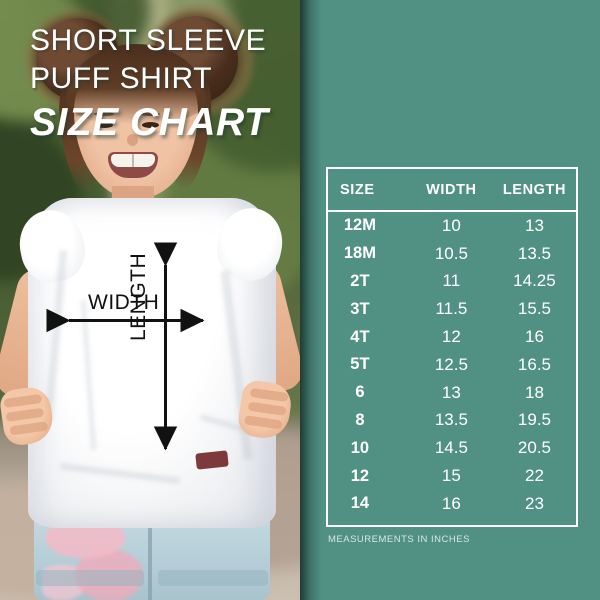  I want to click on table-row: 2T 11 14.25, so click(452, 282).